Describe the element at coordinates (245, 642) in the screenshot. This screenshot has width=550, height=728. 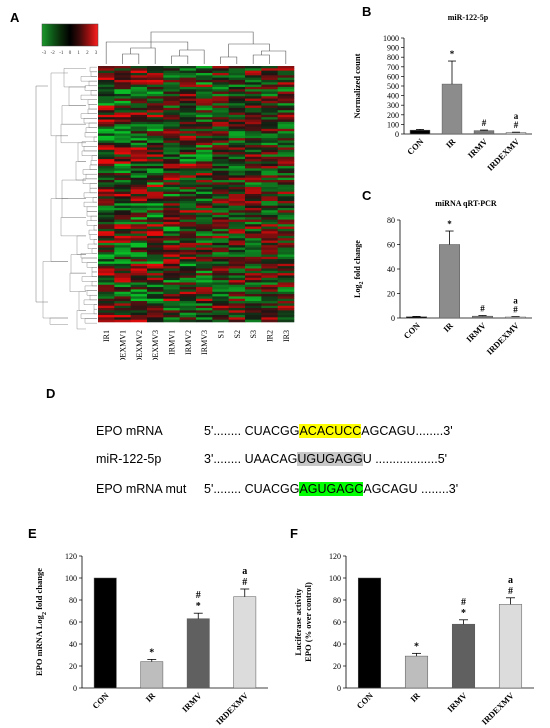
I see `bar` at that location.